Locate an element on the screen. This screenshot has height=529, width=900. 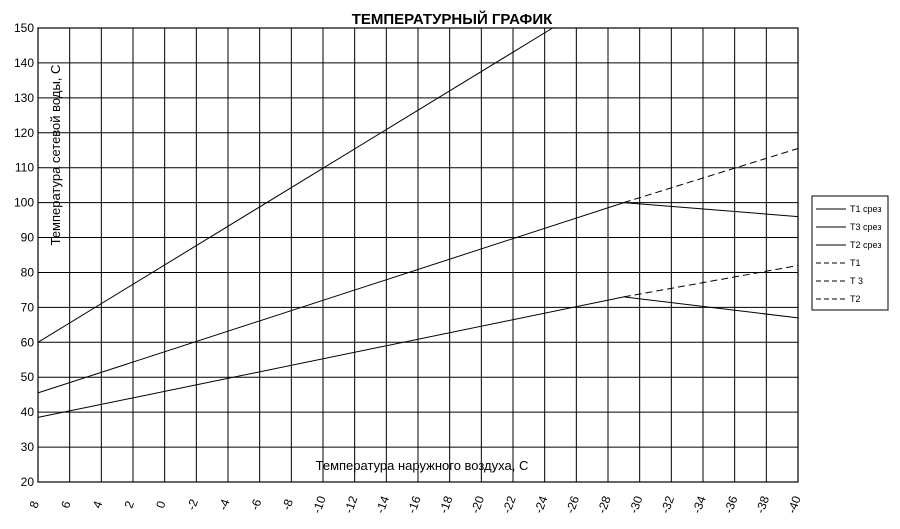
x-tick-label: -16 is located at coordinates (414, 504).